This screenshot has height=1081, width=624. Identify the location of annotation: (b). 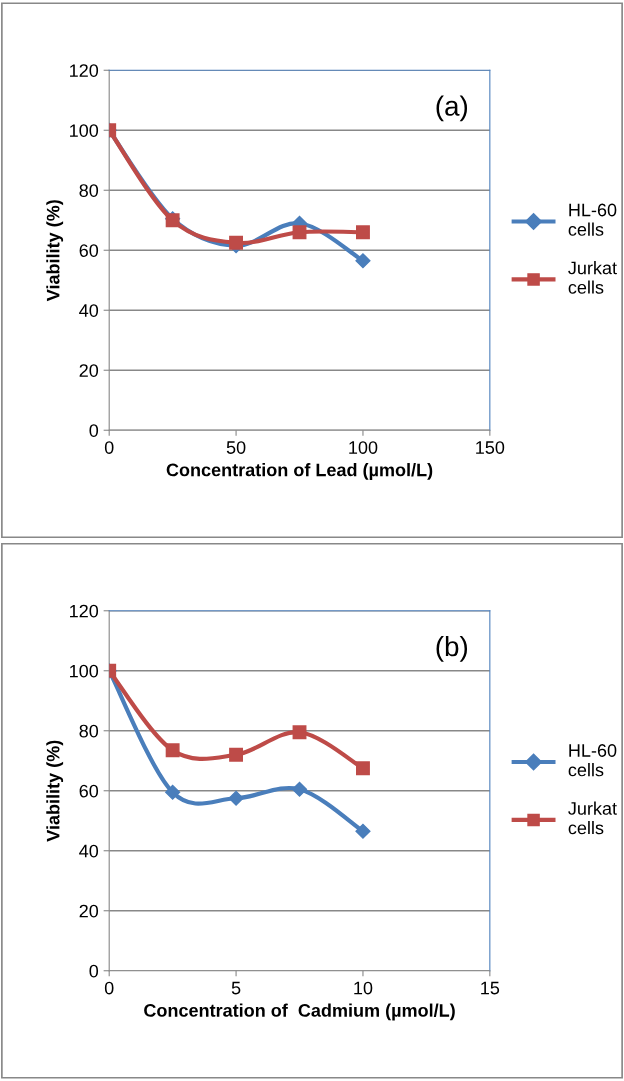
(452, 648).